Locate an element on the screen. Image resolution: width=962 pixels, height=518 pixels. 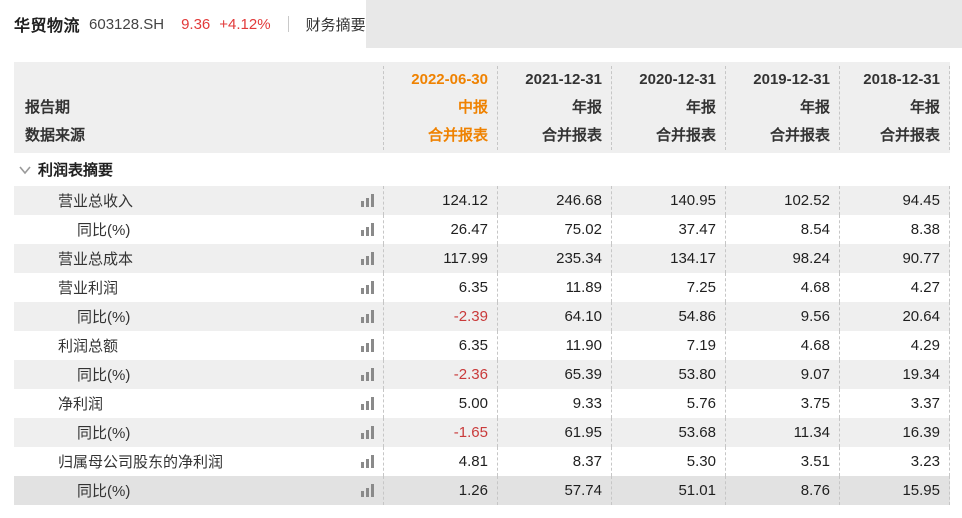
value-cell: 4.81 is located at coordinates (440, 461).